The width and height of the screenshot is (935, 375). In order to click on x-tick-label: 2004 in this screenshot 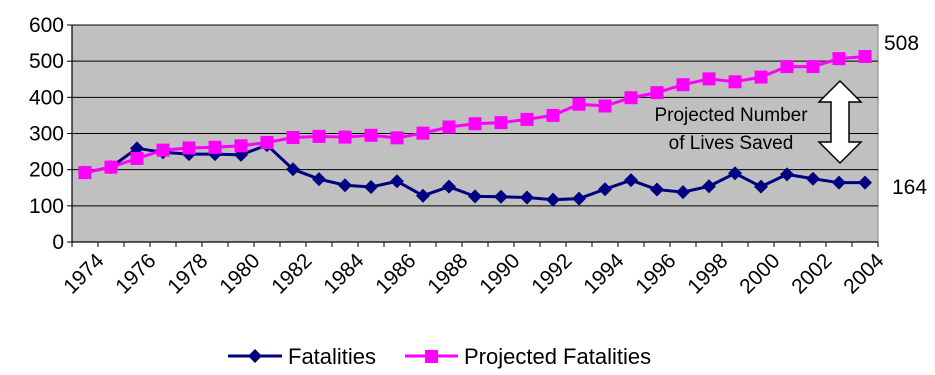, I will do `click(864, 274)`.